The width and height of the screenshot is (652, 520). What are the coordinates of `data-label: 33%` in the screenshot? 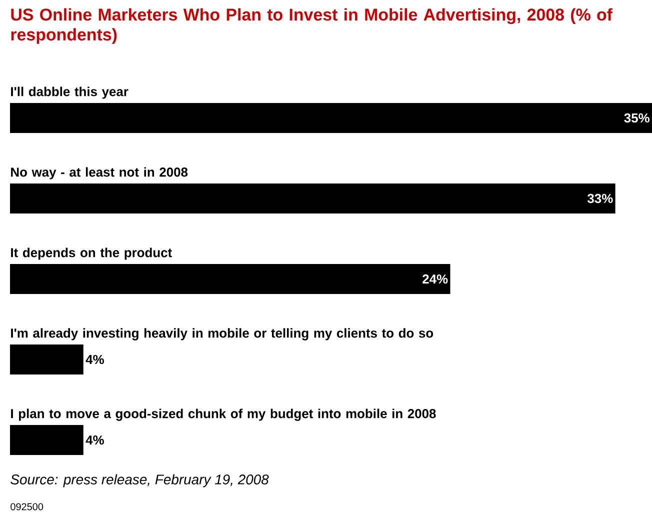 It's located at (600, 199).